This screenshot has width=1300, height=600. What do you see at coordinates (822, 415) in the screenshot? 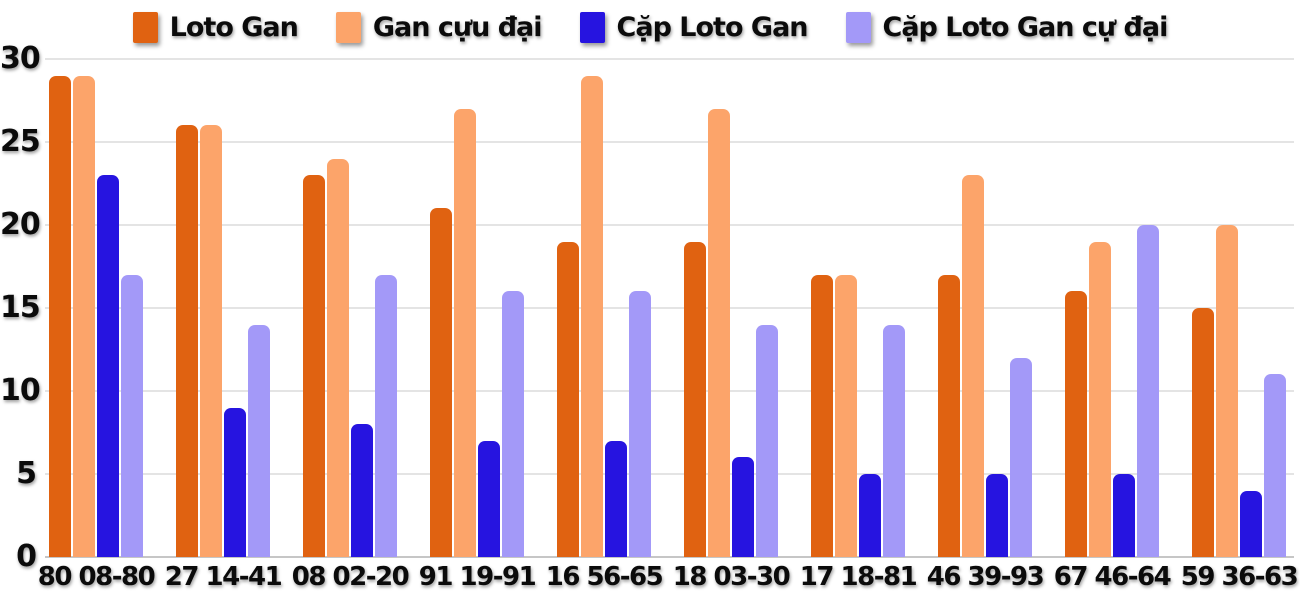
I see `bar-series0-group6` at bounding box center [822, 415].